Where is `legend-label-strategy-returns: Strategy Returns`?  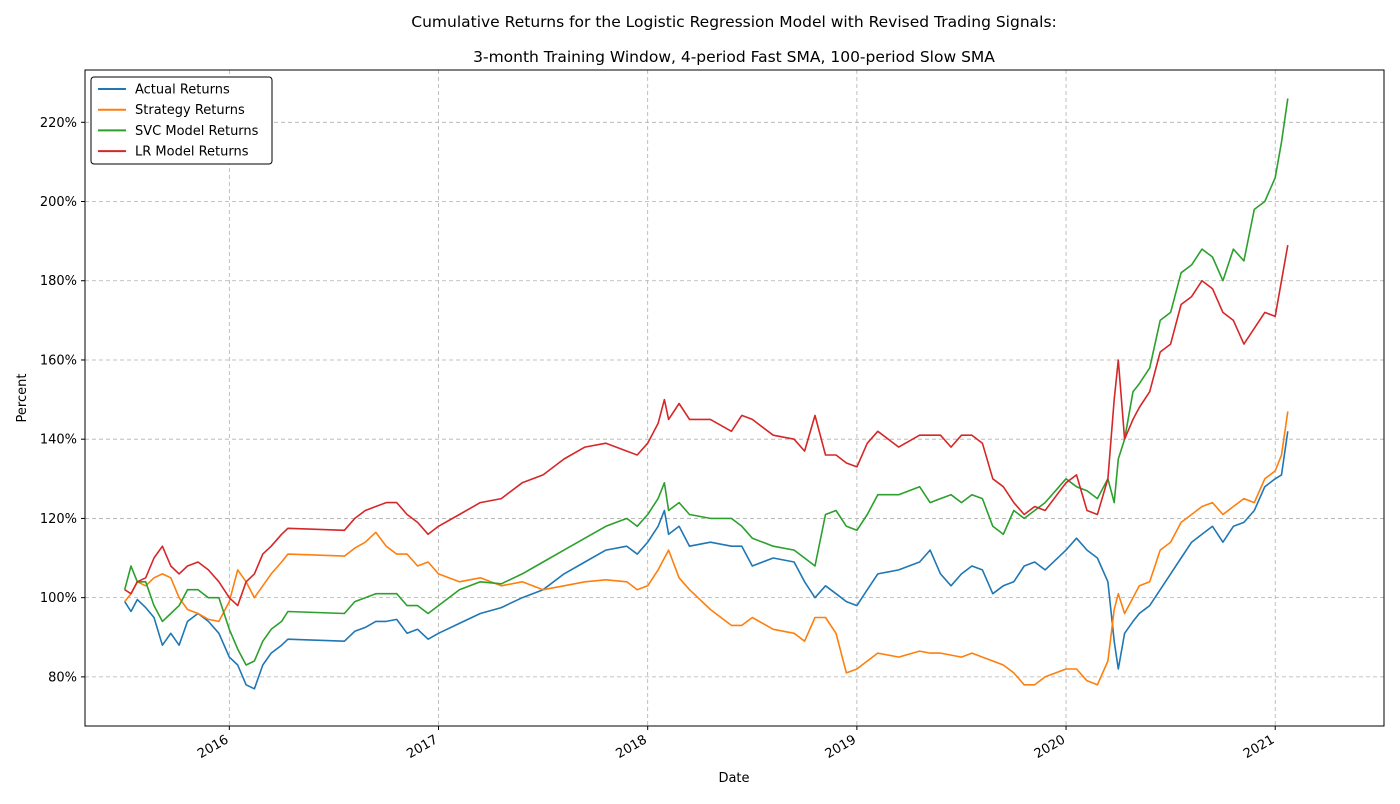
legend-label-strategy-returns: Strategy Returns is located at coordinates (190, 110).